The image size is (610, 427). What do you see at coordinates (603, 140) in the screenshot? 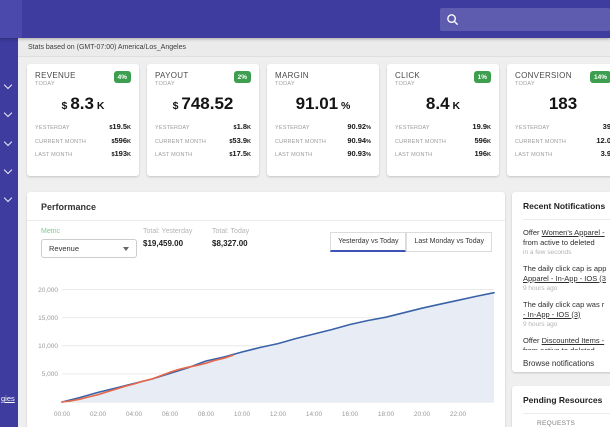
I see `stat-value: 12.0` at bounding box center [603, 140].